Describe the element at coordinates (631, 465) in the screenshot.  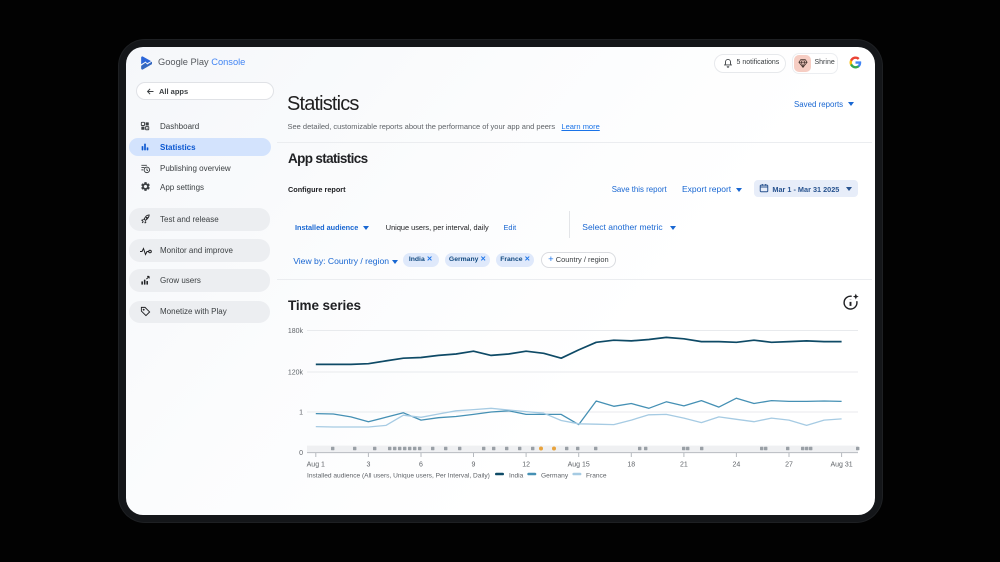
I see `svg-text: 18` at that location.